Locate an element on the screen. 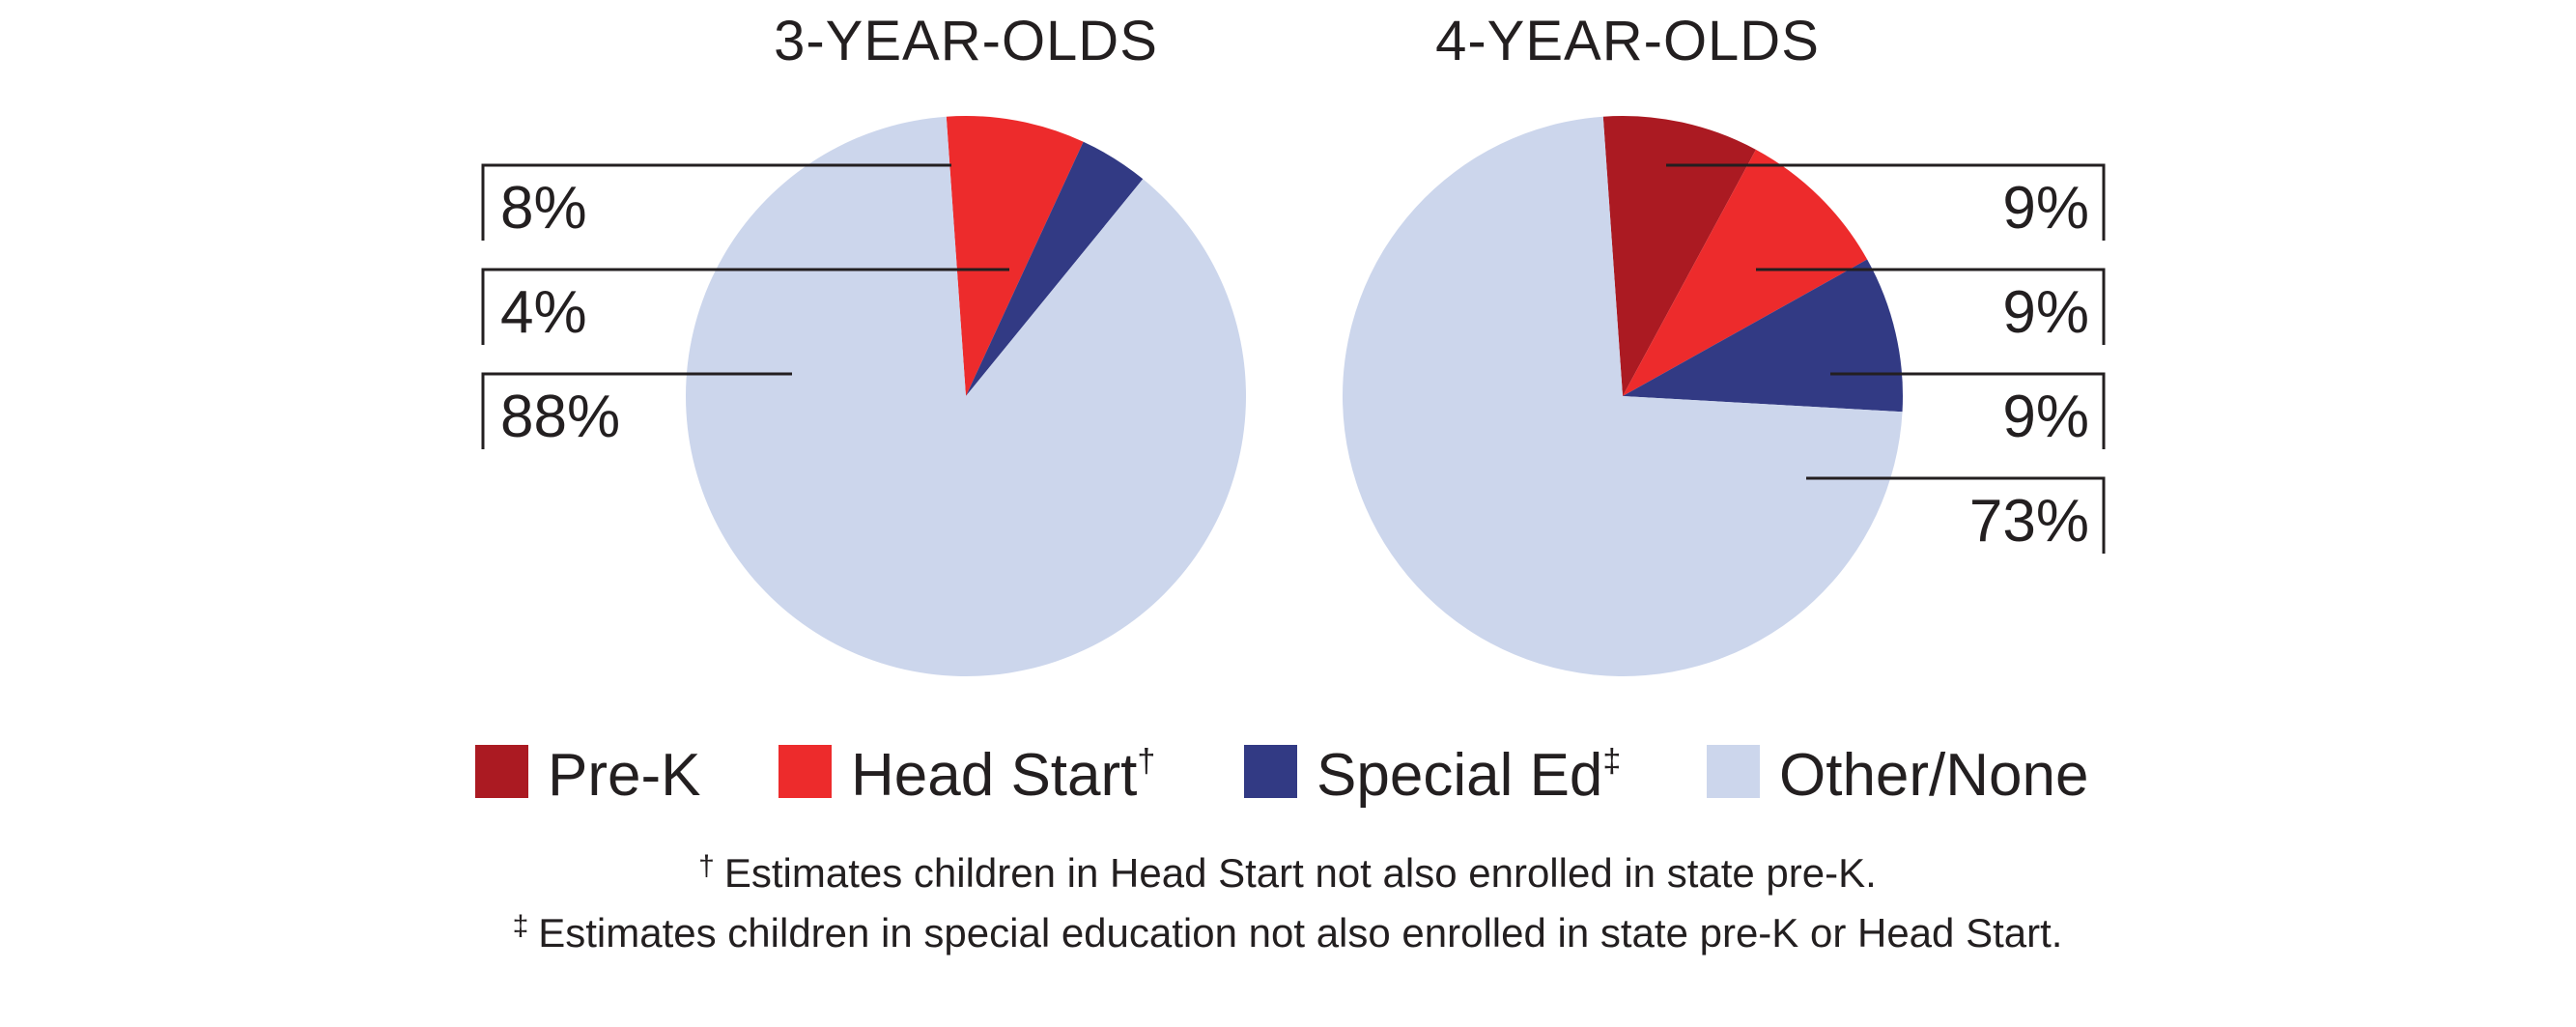 This screenshot has width=2576, height=1027. legend-label-text: Head Start is located at coordinates (994, 775).